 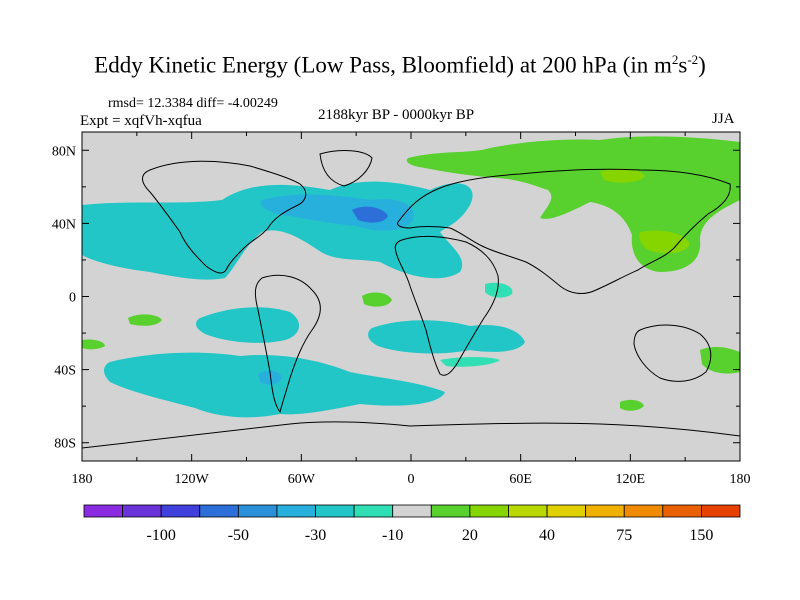 What do you see at coordinates (247, 325) in the screenshot?
I see `contour-south-pacific` at bounding box center [247, 325].